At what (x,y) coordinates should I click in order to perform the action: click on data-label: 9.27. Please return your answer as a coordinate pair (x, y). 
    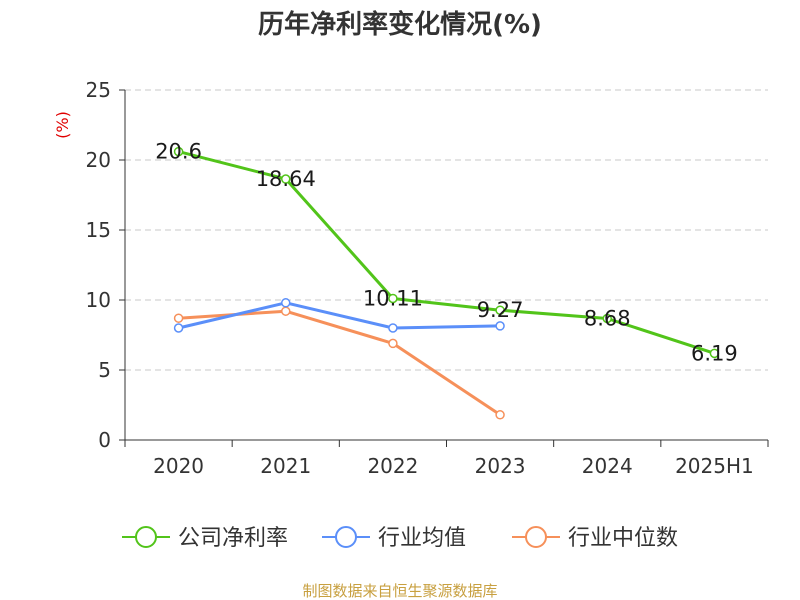
    Looking at the image, I should click on (500, 310).